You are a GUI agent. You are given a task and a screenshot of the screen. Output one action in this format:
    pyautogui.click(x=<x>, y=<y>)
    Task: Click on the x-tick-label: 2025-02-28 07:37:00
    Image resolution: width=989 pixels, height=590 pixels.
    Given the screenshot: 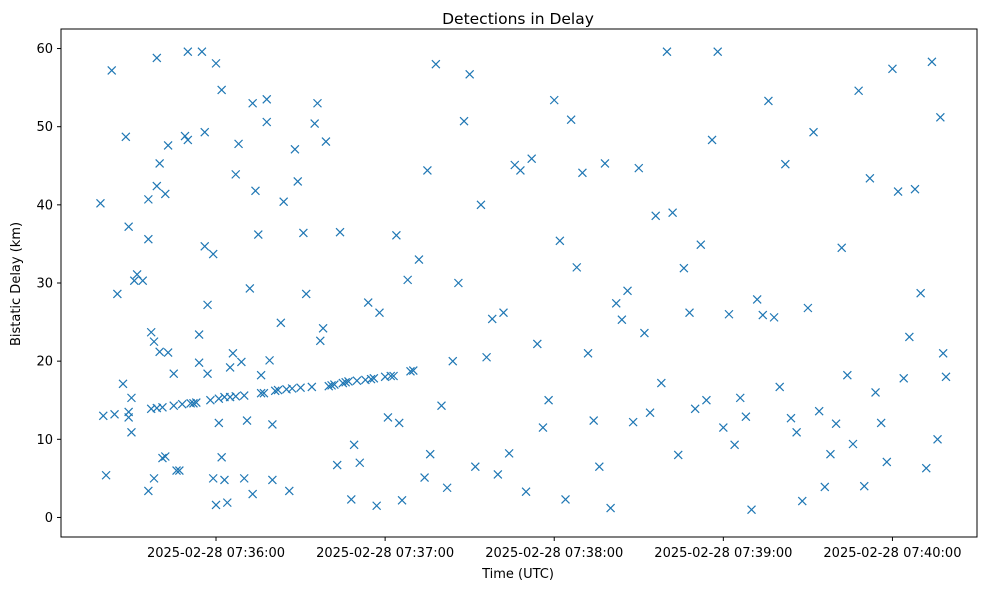 What is the action you would take?
    pyautogui.click(x=385, y=553)
    